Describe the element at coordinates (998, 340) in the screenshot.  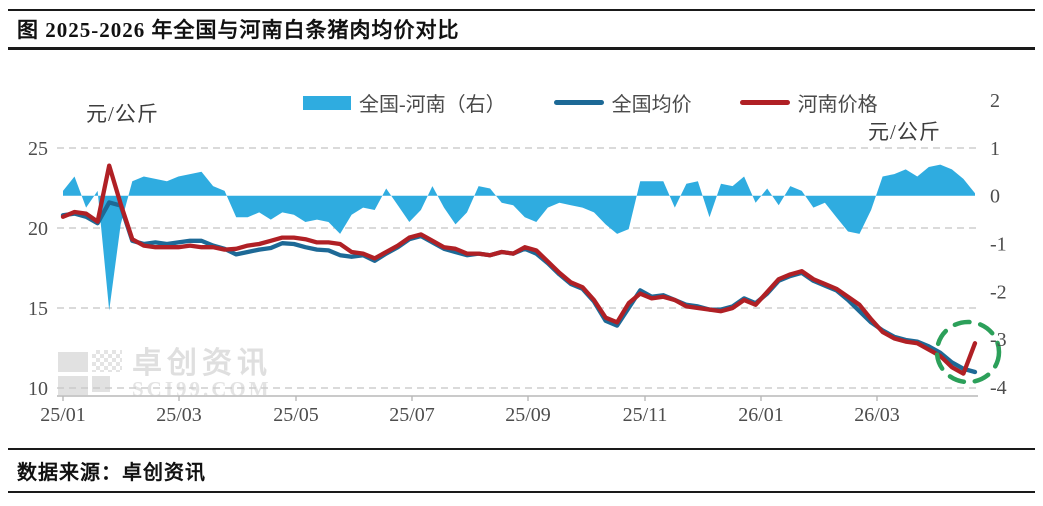
I see `right-axis-label: -3` at that location.